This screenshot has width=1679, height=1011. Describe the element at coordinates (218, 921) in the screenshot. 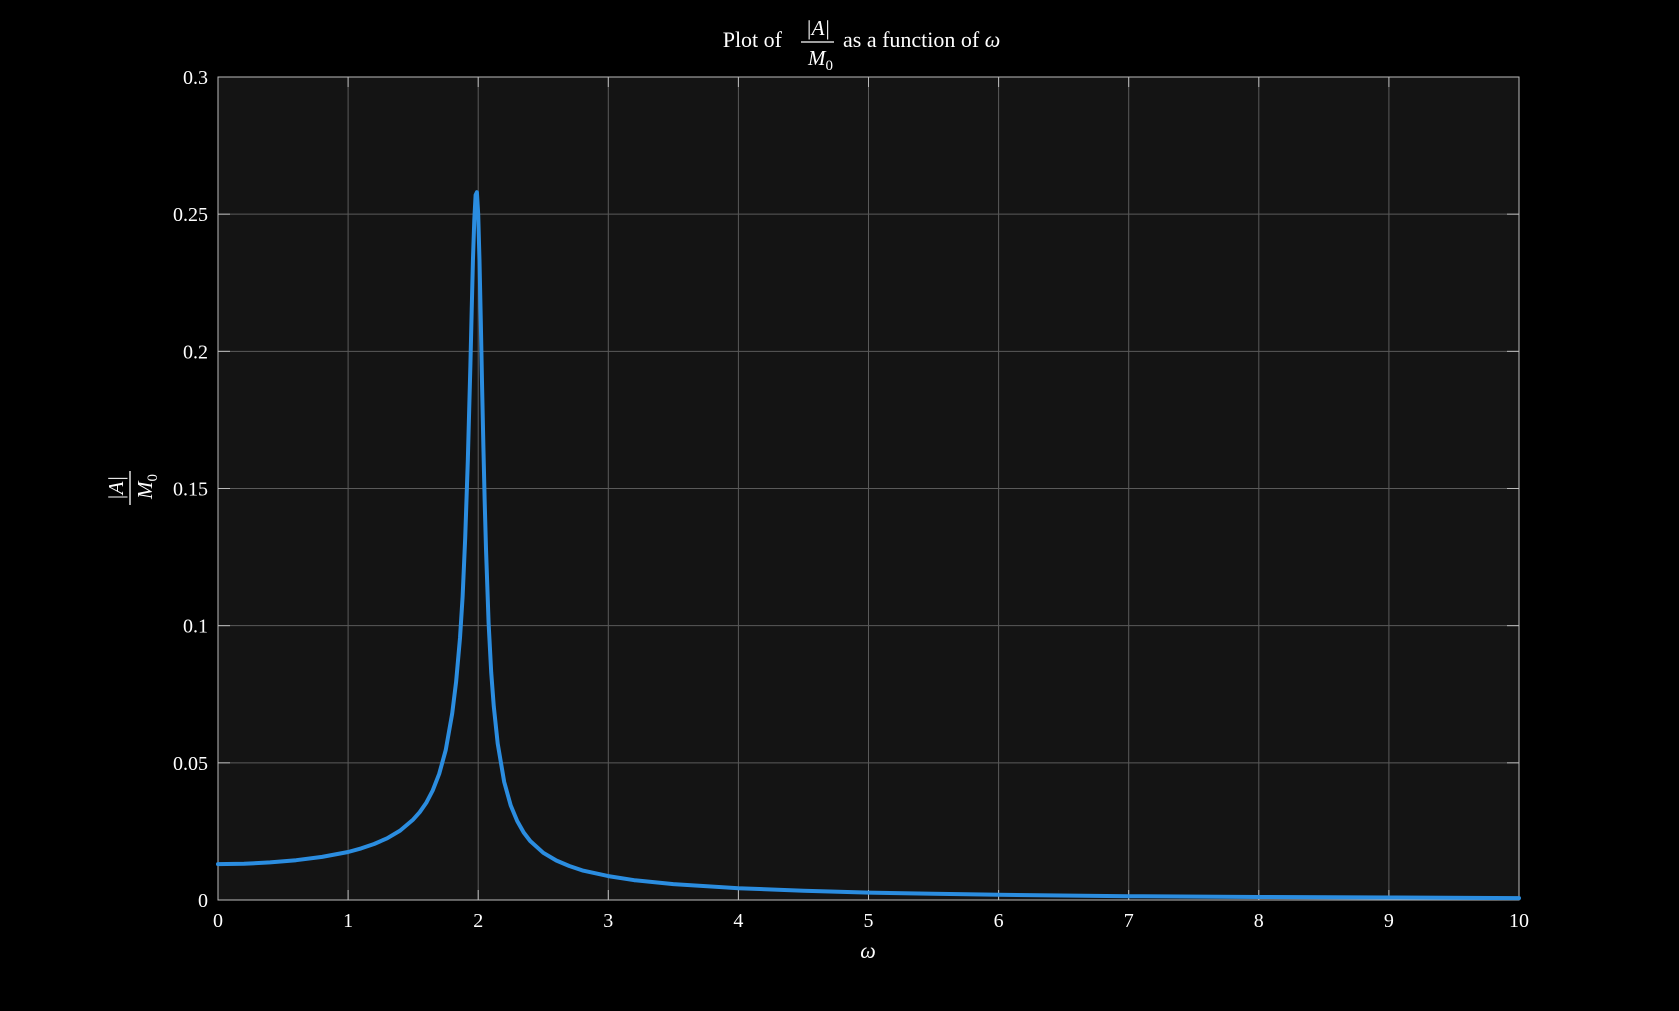

I see `x-tick-label: 0` at that location.